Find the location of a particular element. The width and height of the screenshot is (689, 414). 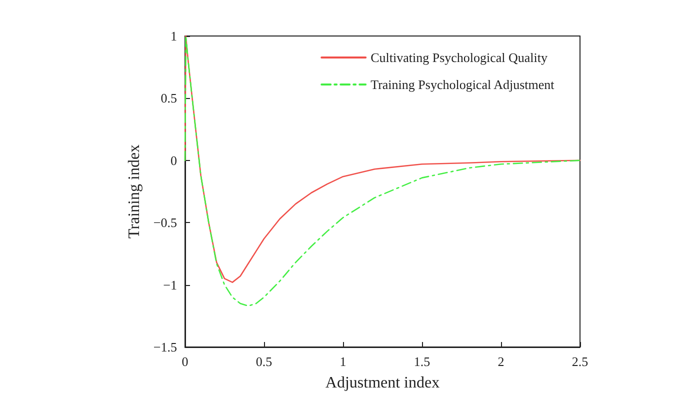

x-axis-title: Adjustment index is located at coordinates (382, 383).